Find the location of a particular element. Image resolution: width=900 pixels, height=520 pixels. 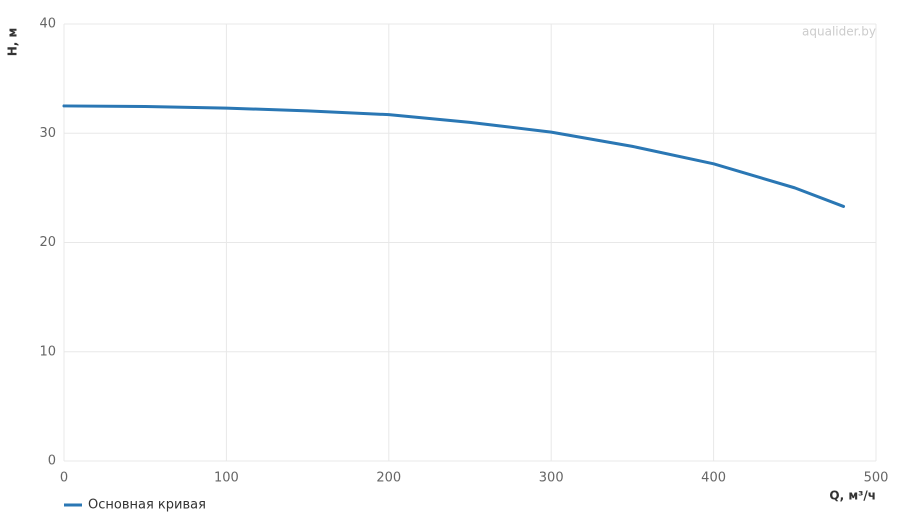

x-tick-label: 0 is located at coordinates (64, 478).